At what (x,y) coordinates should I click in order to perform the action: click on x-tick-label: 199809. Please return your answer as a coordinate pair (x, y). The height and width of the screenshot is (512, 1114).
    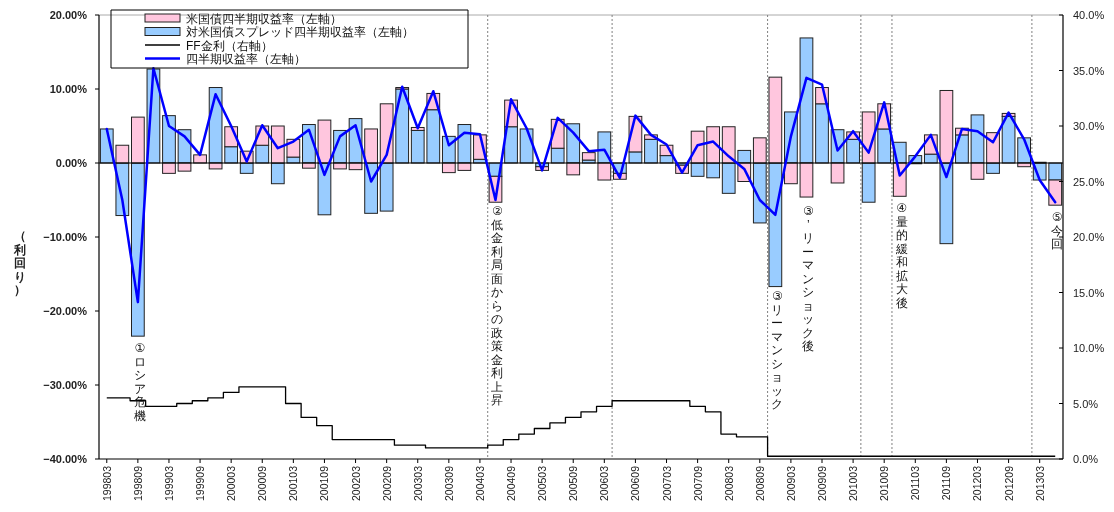
    Looking at the image, I should click on (137, 483).